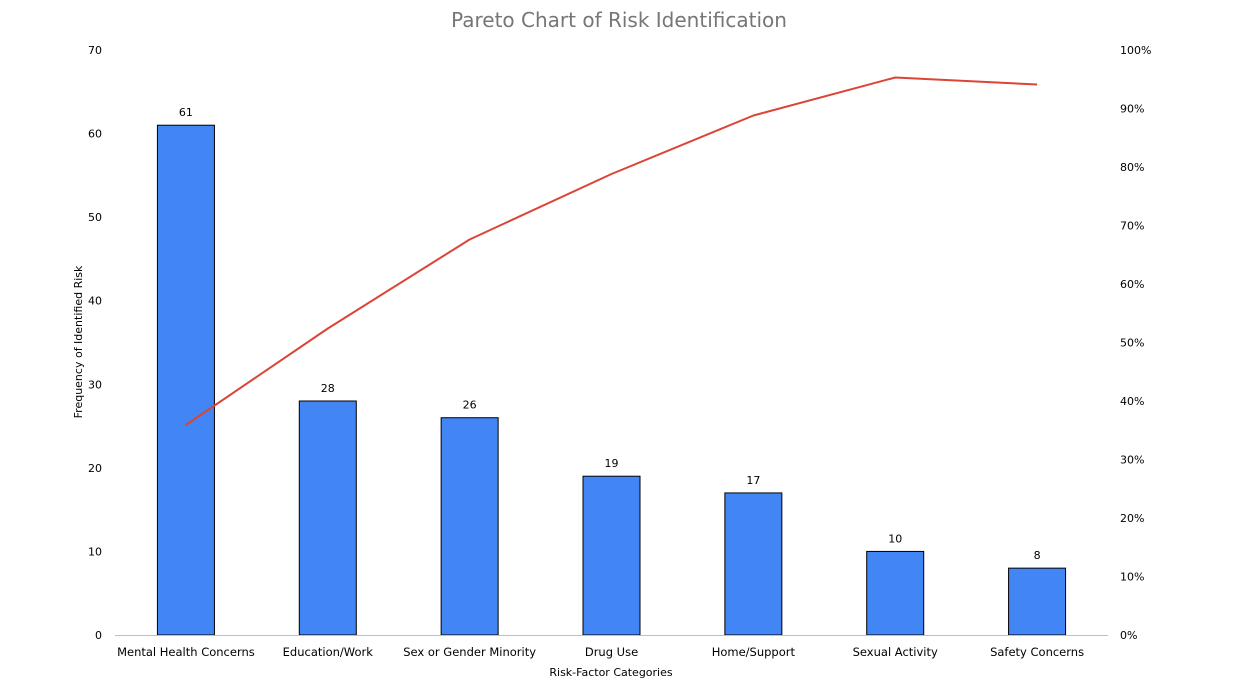  Describe the element at coordinates (1037, 555) in the screenshot. I see `bar-data-label: 8` at that location.